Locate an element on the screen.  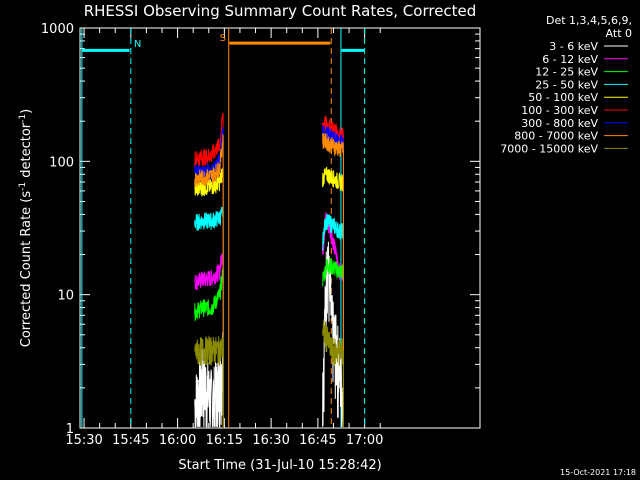
legend-label: 100 - 300 keV is located at coordinates (559, 110).